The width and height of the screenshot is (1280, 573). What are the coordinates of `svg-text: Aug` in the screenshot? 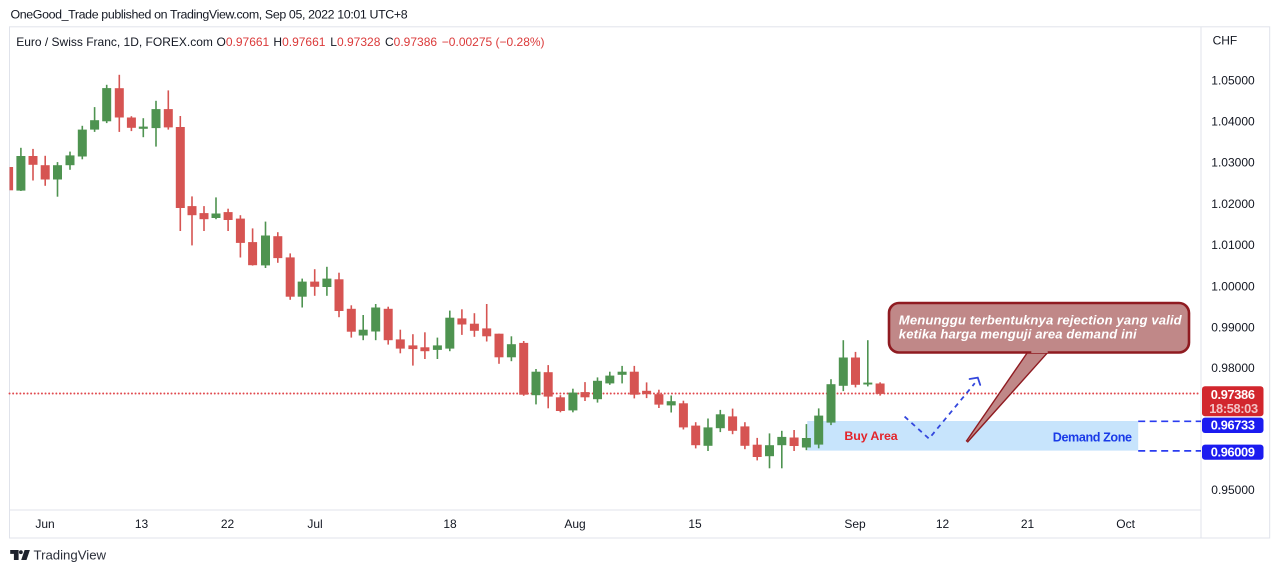 It's located at (574, 524).